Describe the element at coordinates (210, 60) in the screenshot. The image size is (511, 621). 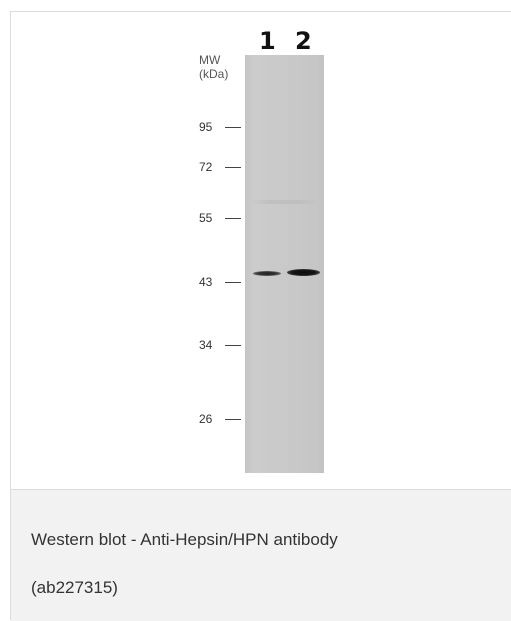
I see `mw-title-line1: MW` at that location.